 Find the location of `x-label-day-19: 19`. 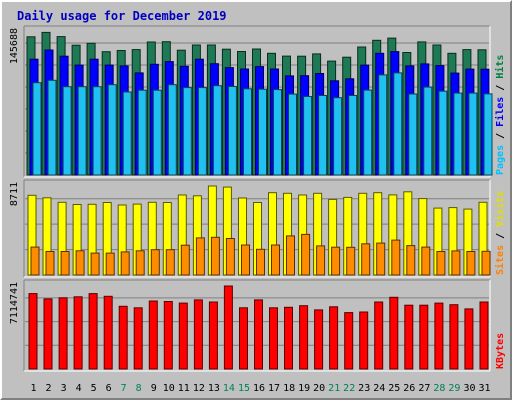

x-label-day-19: 19 is located at coordinates (304, 388).